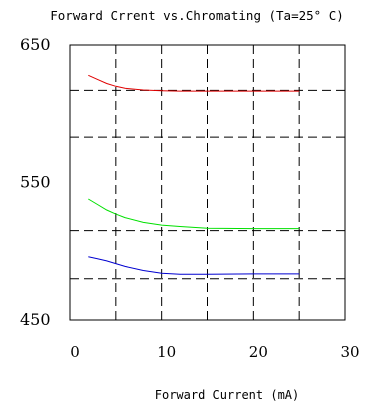 The image size is (390, 410). Describe the element at coordinates (75, 352) in the screenshot. I see `x-tick-label: 0` at that location.